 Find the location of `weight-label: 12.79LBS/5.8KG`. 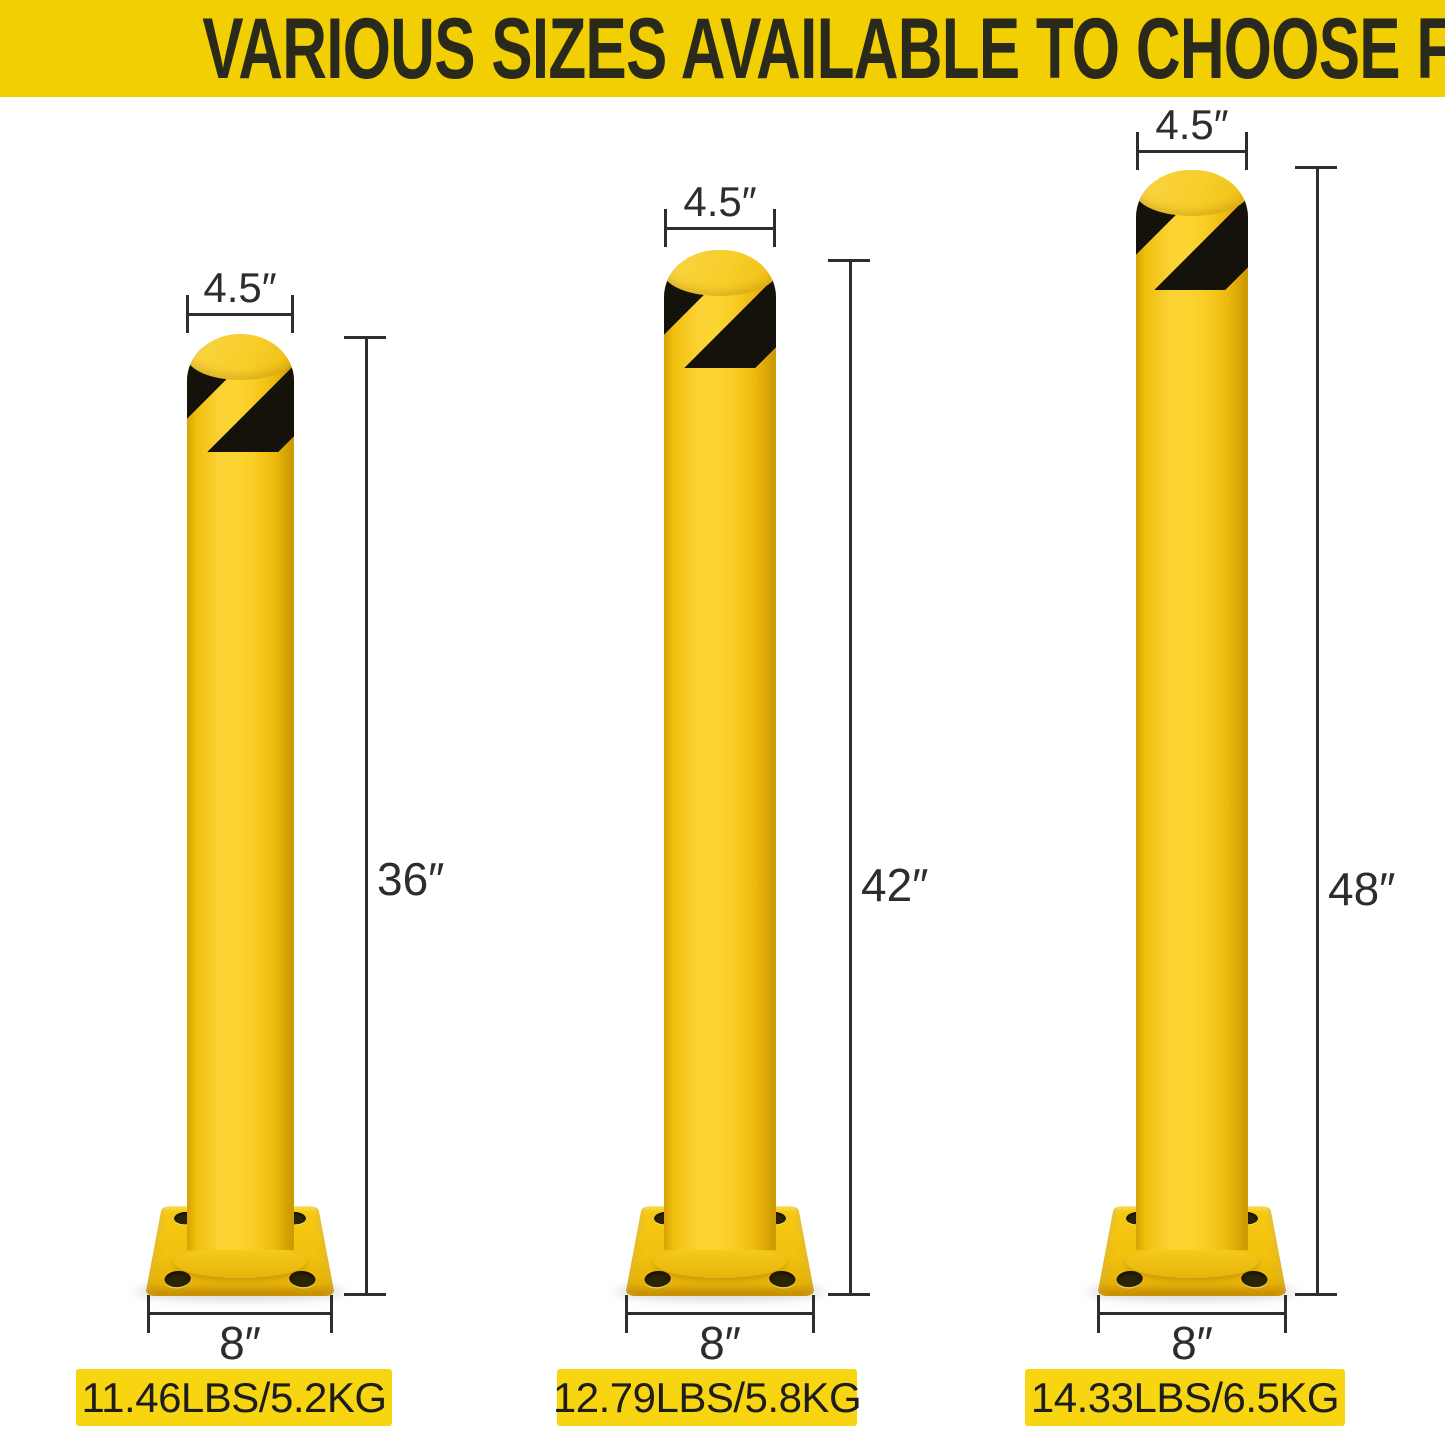

weight-label: 12.79LBS/5.8KG is located at coordinates (707, 1397).